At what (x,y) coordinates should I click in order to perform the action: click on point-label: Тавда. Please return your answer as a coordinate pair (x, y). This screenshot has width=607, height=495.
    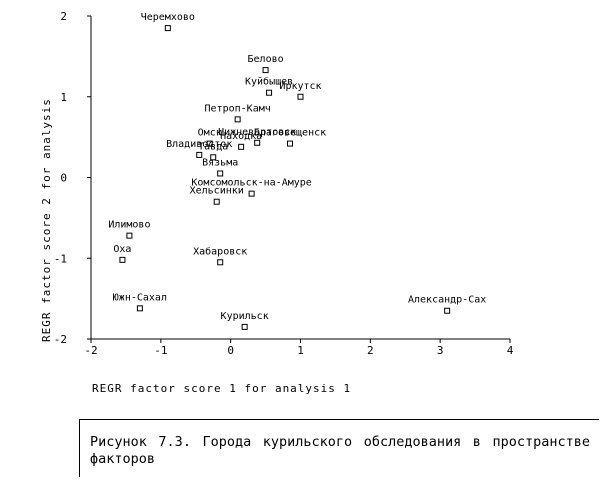
    Looking at the image, I should click on (213, 146).